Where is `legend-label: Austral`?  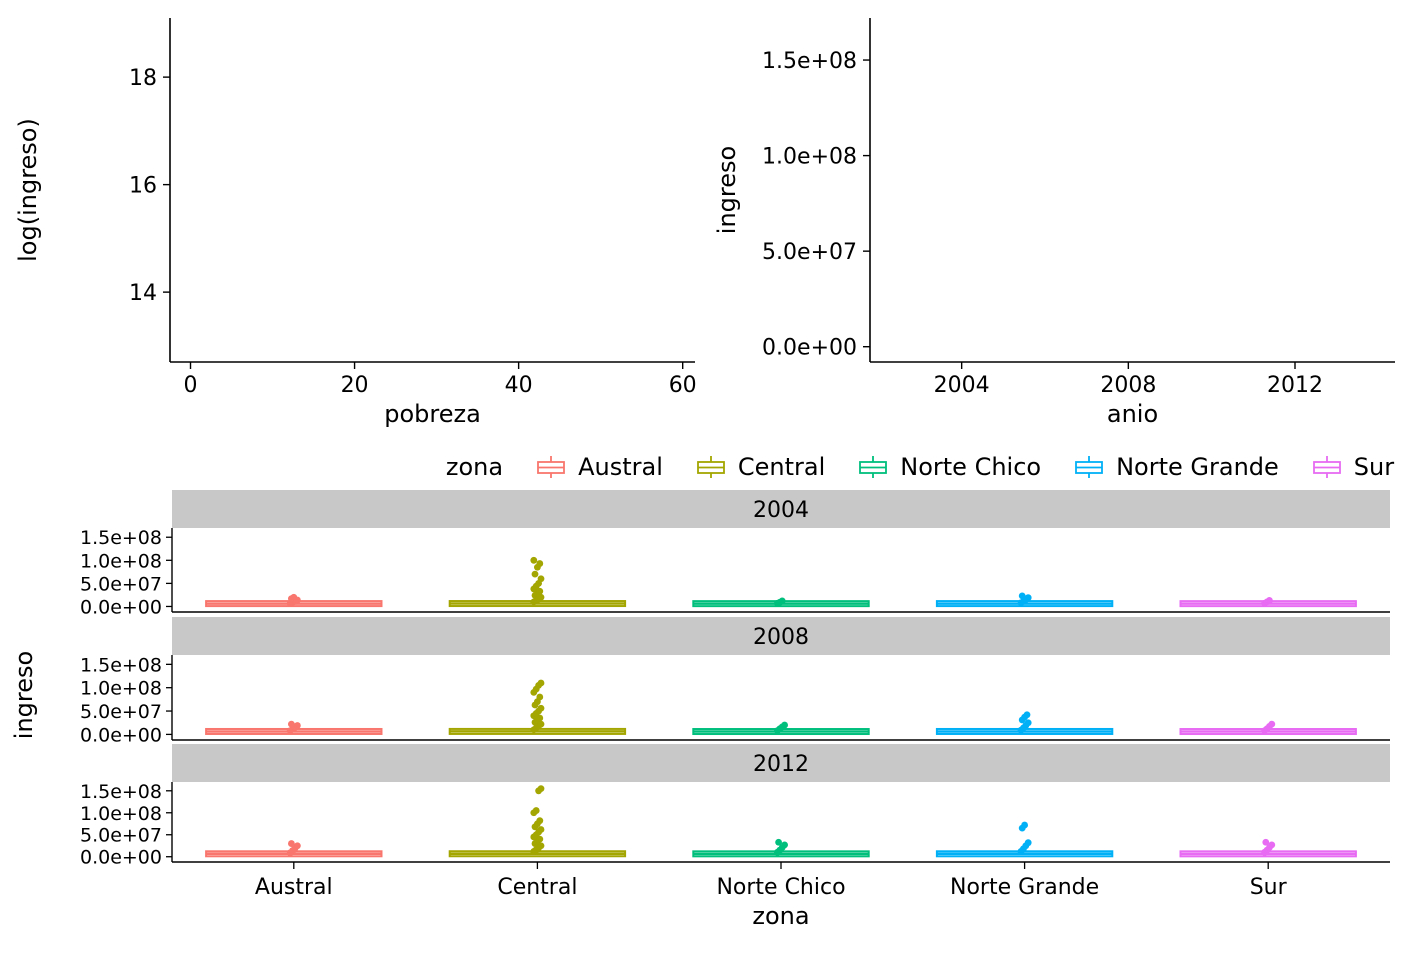 legend-label: Austral is located at coordinates (620, 467).